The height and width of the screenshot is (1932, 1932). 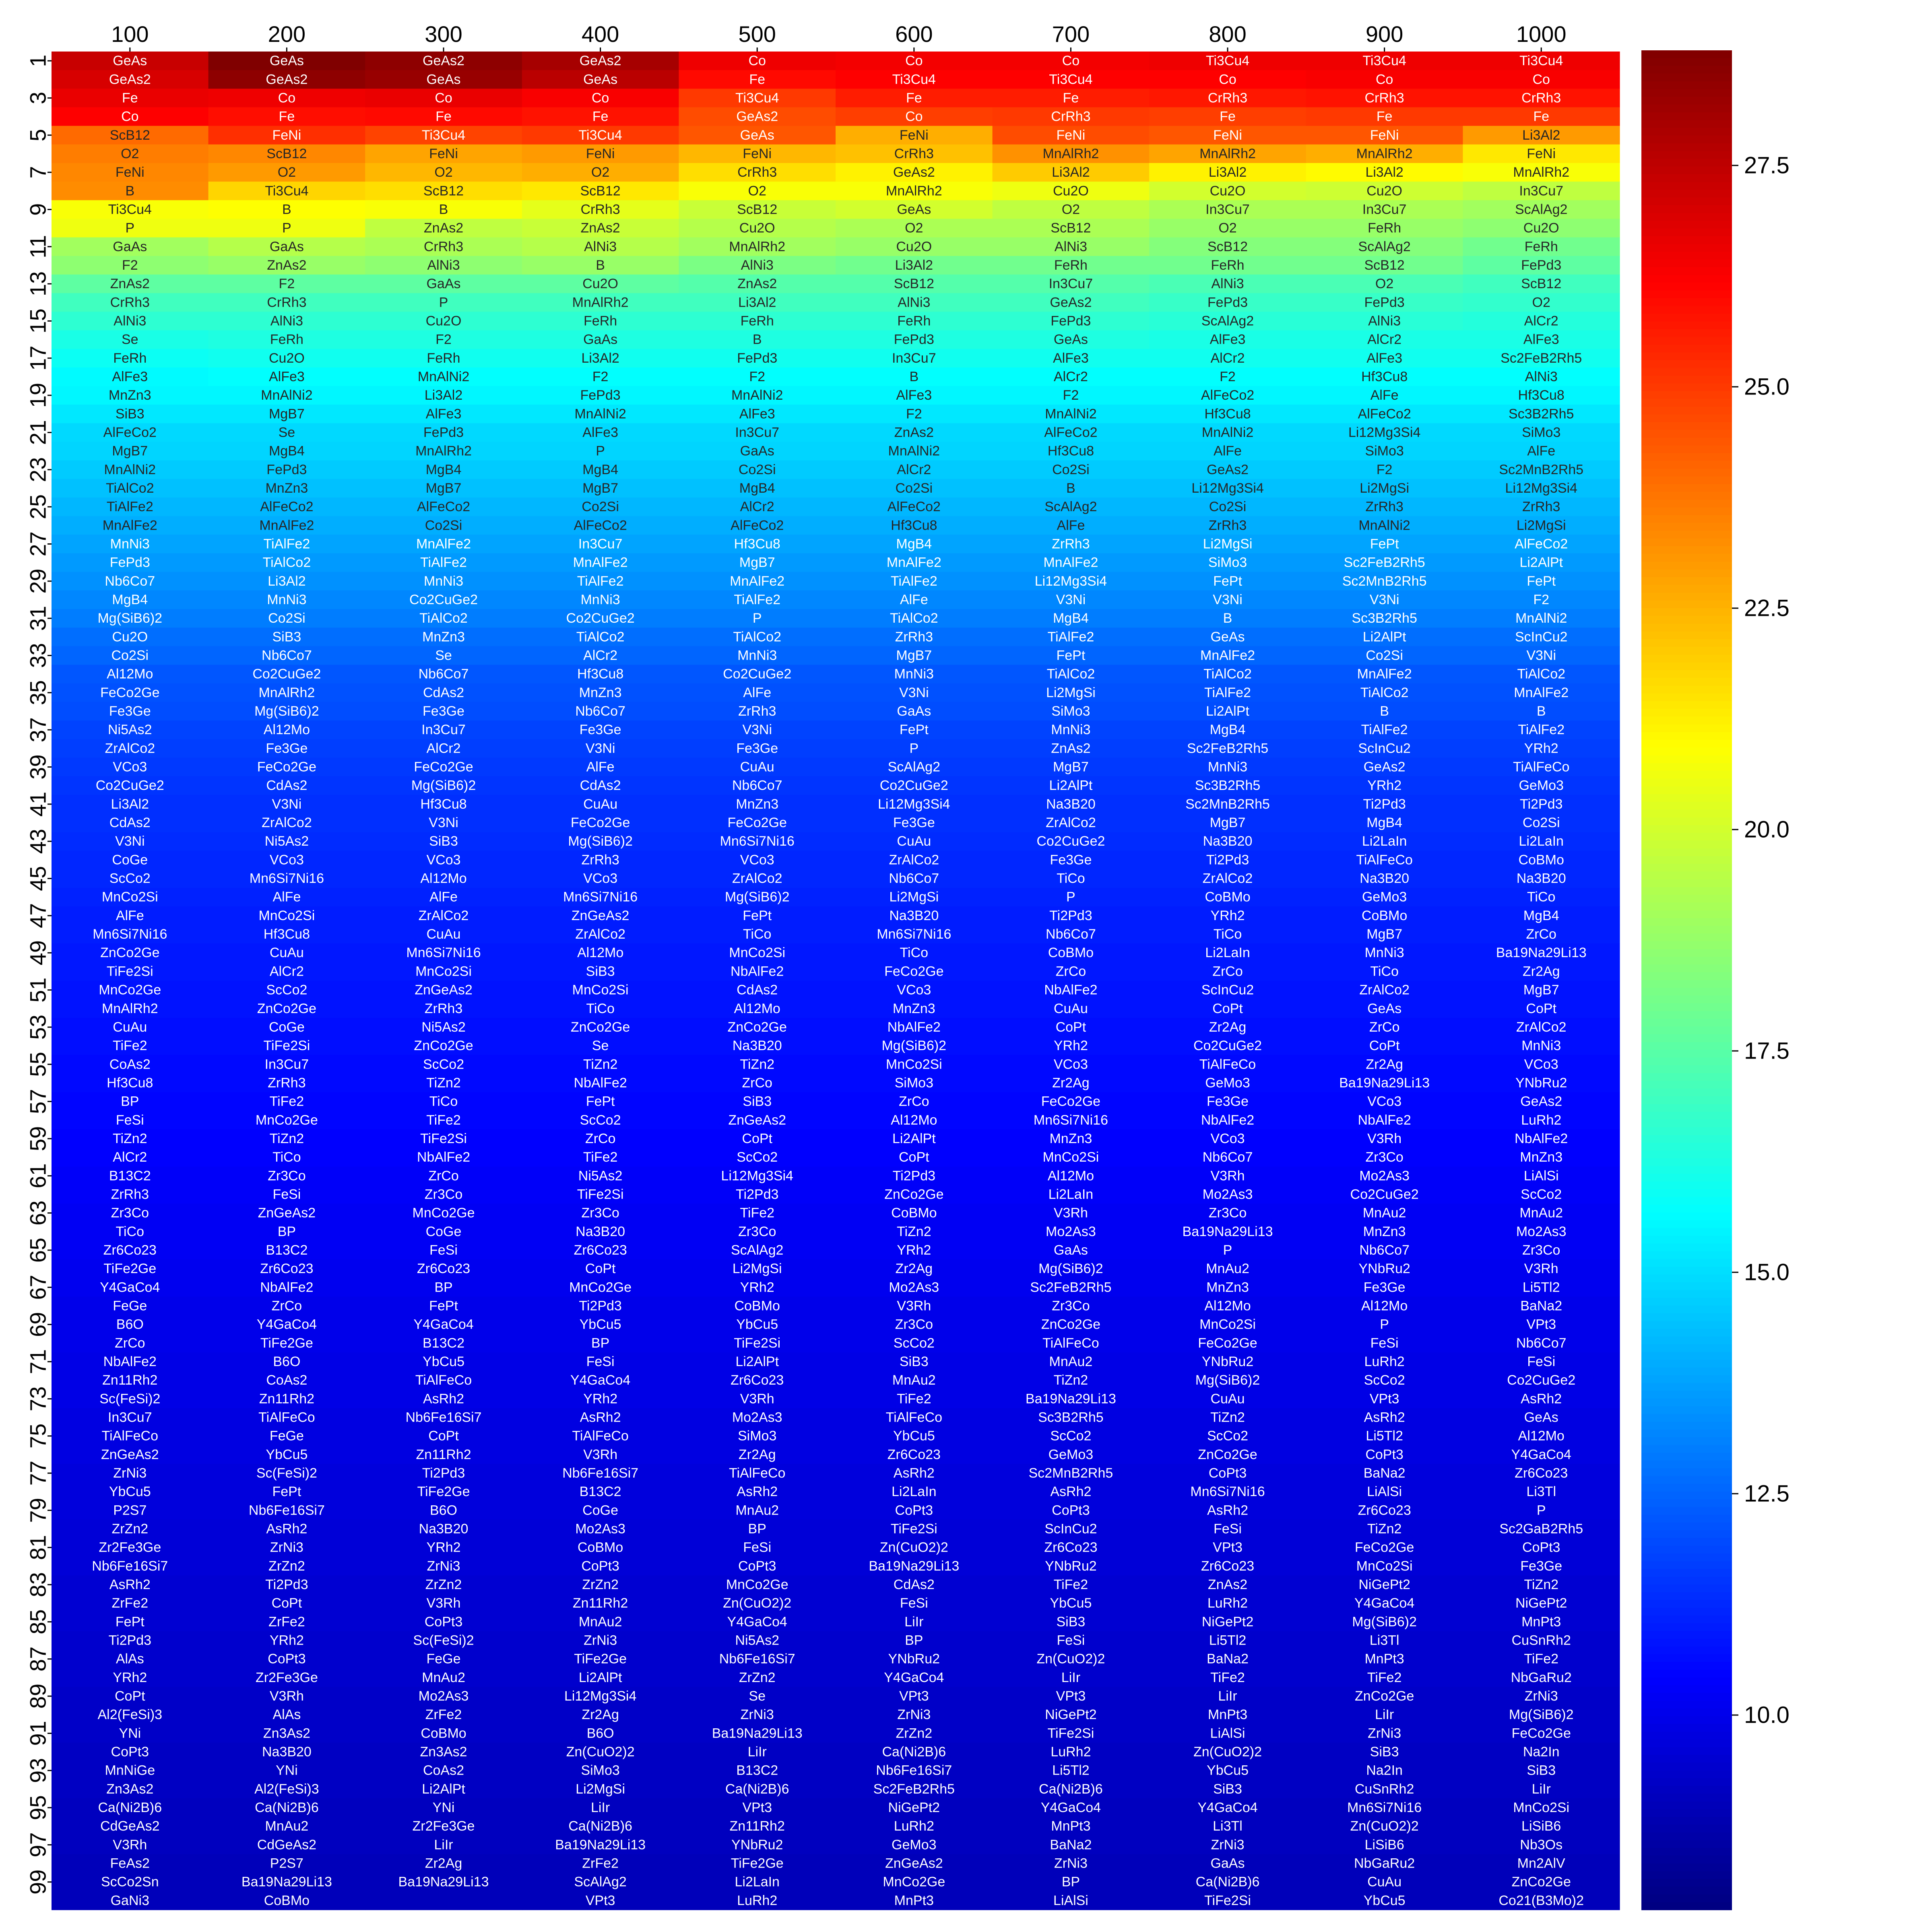 What do you see at coordinates (1227, 1510) in the screenshot?
I see `cell-label: AsRh2` at bounding box center [1227, 1510].